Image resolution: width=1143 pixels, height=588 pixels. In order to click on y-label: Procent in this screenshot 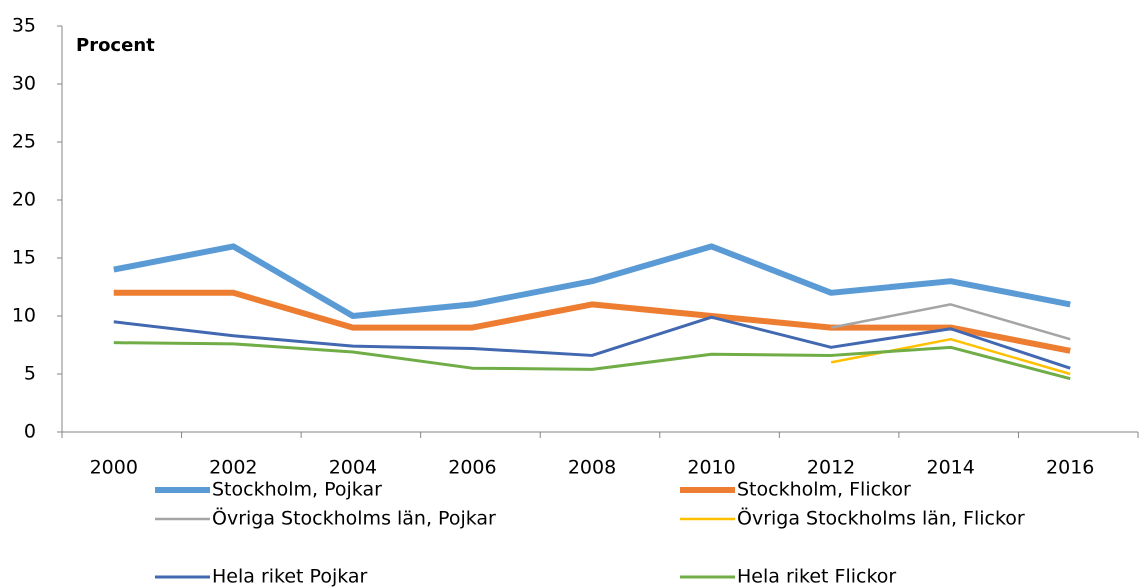, I will do `click(115, 45)`.